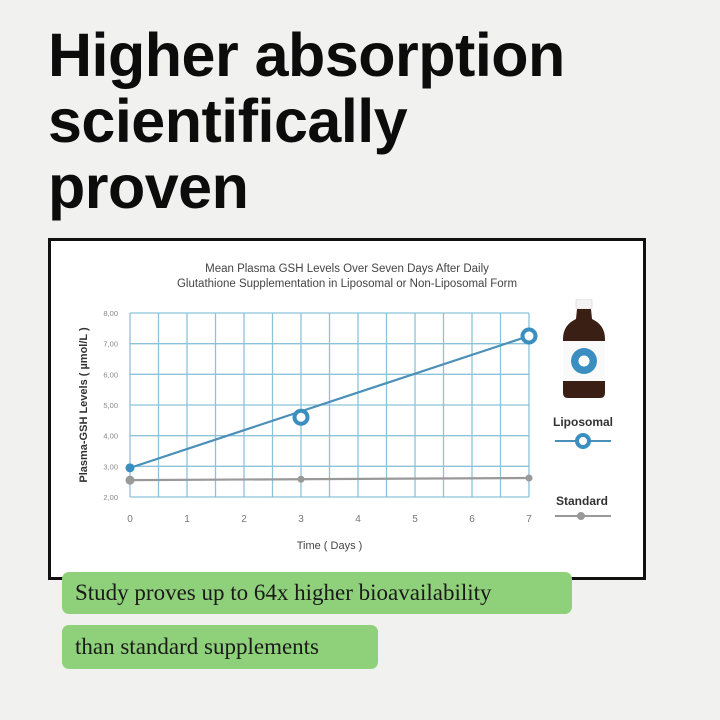  What do you see at coordinates (583, 516) in the screenshot?
I see `legend-marker-standard` at bounding box center [583, 516].